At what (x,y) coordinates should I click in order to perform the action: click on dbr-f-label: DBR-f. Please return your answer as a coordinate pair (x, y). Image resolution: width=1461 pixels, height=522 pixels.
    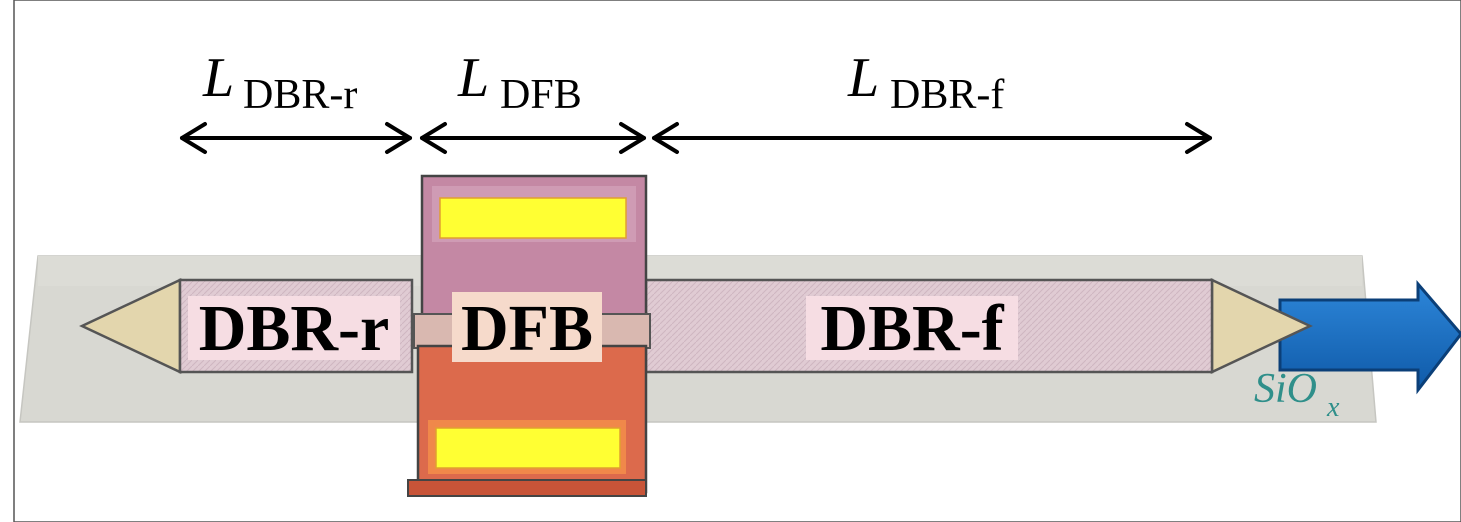
    Looking at the image, I should click on (912, 328).